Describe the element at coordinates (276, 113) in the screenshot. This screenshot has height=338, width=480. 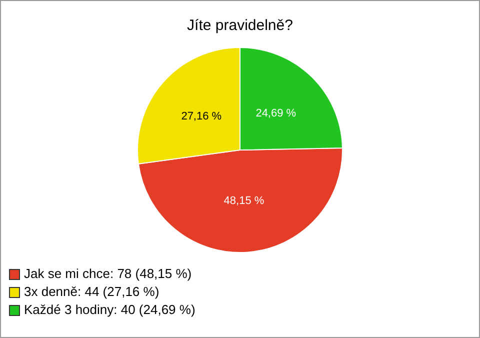
I see `data-label: 24,69 %` at that location.